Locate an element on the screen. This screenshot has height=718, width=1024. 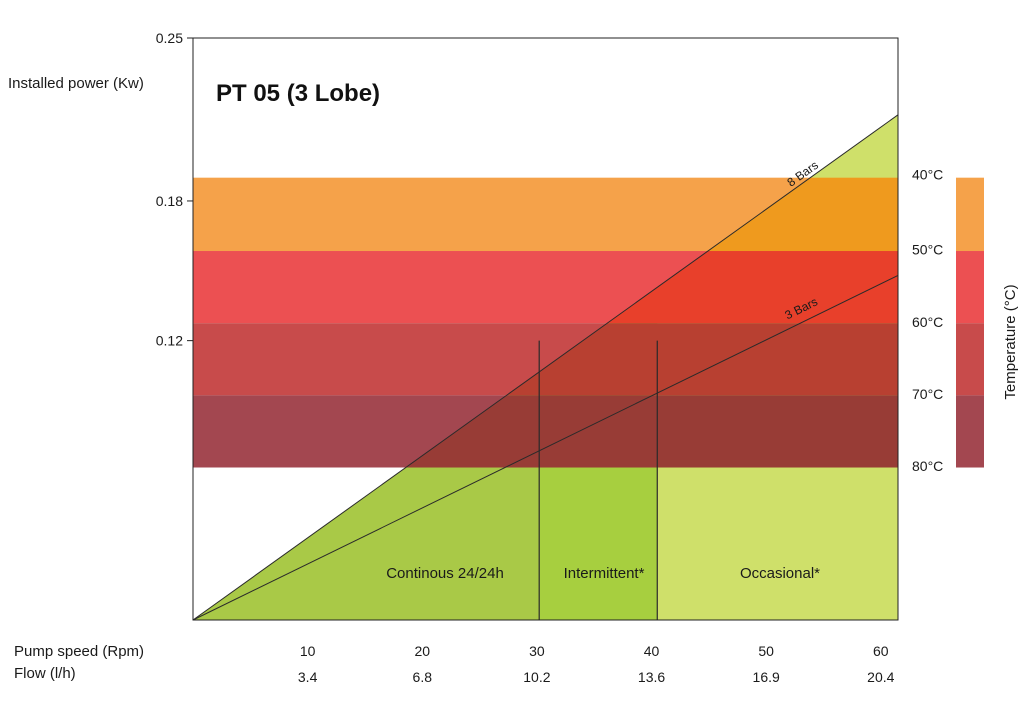
temperature-label: 60°C is located at coordinates (927, 322).